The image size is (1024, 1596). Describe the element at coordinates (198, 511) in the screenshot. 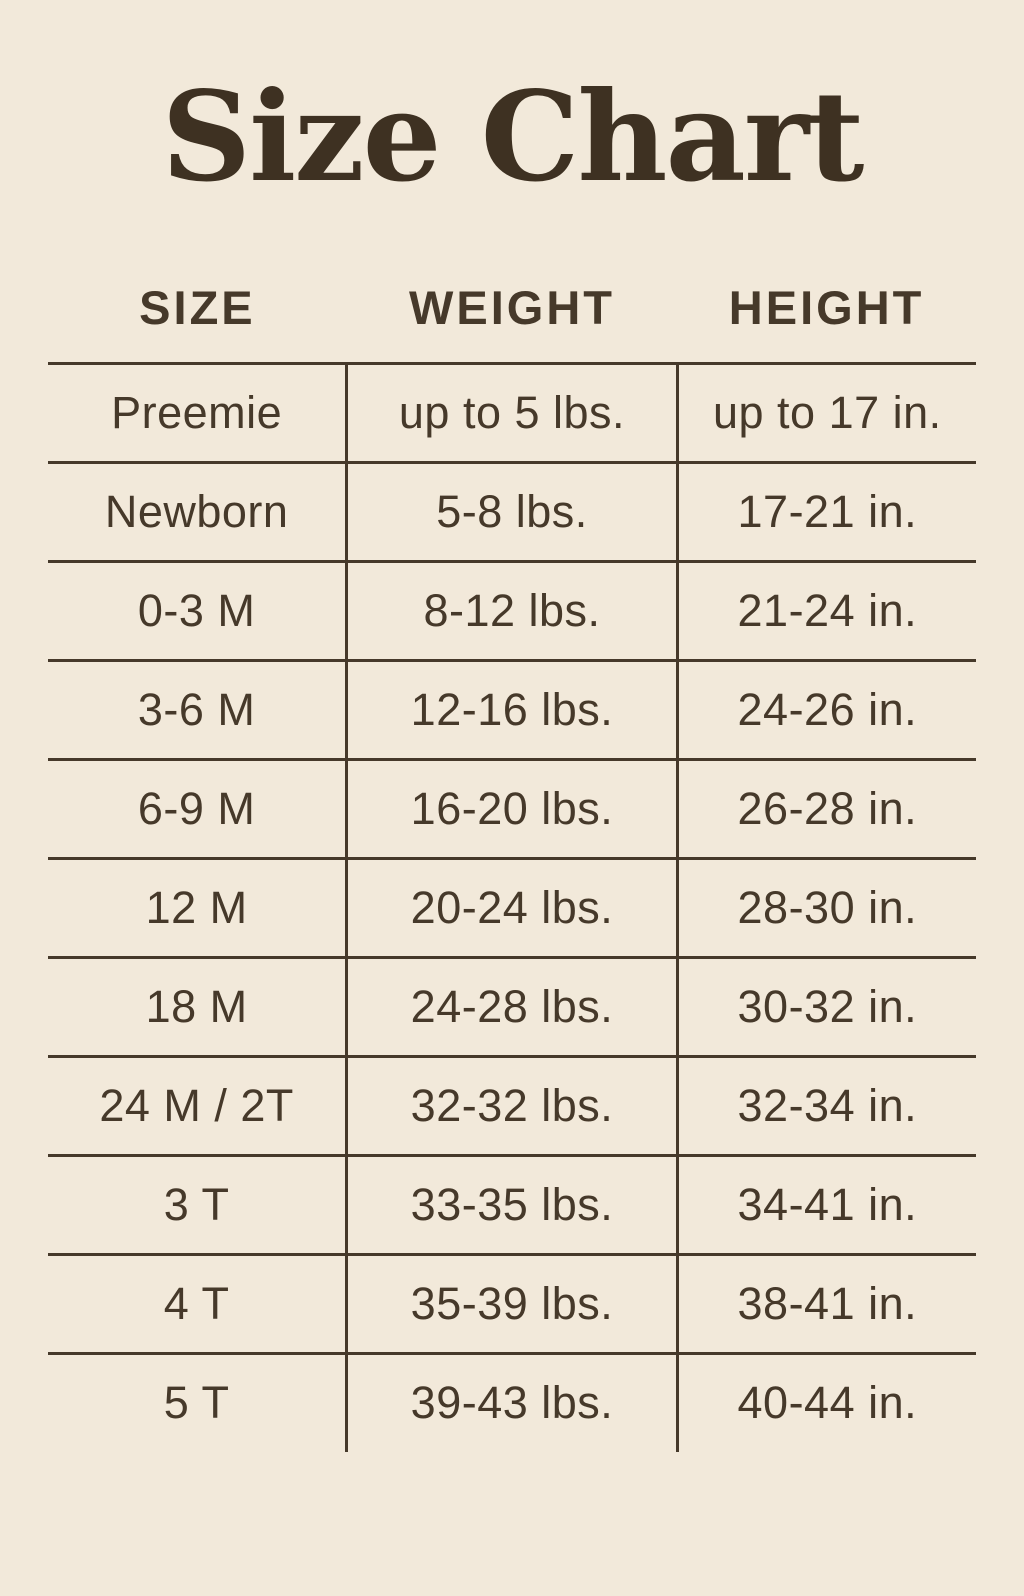

I see `size-cell: Newborn` at that location.